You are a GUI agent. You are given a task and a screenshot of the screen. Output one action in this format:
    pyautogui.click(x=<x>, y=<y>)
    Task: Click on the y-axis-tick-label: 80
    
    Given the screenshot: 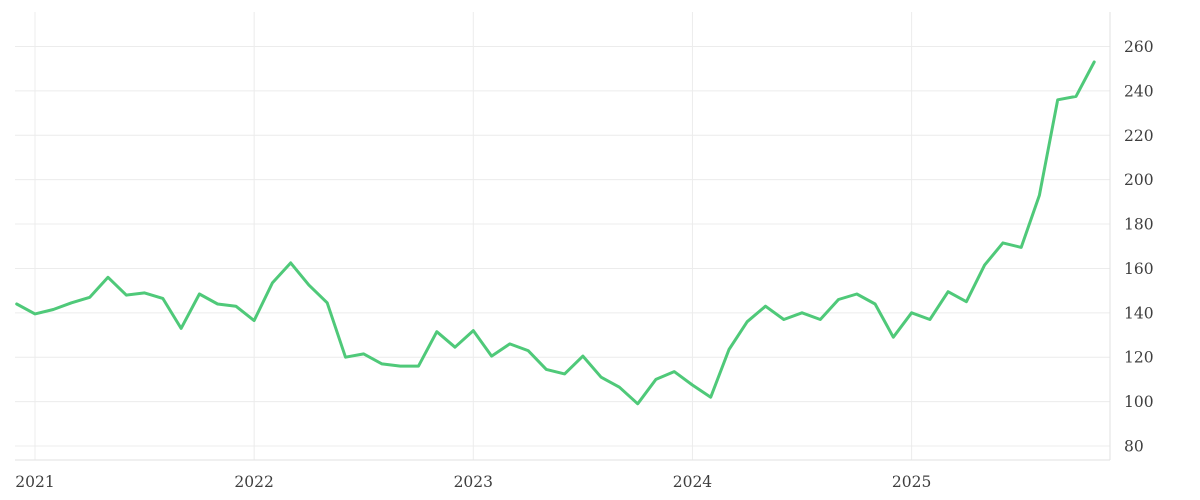 What is the action you would take?
    pyautogui.click(x=1134, y=447)
    